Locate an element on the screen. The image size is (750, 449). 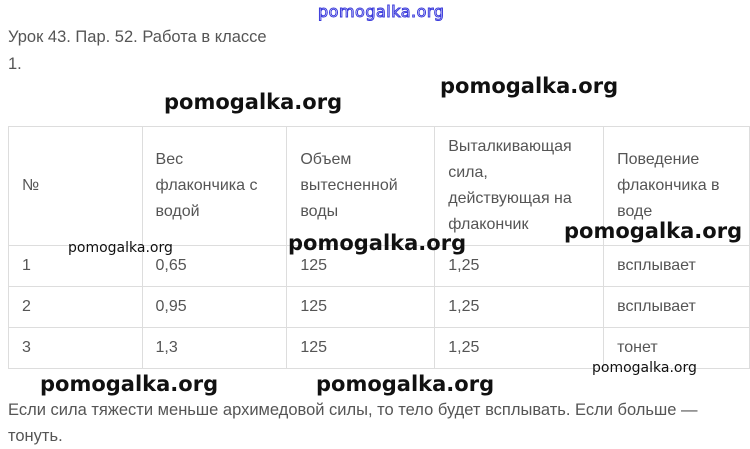
item-number: 1. is located at coordinates (15, 64).